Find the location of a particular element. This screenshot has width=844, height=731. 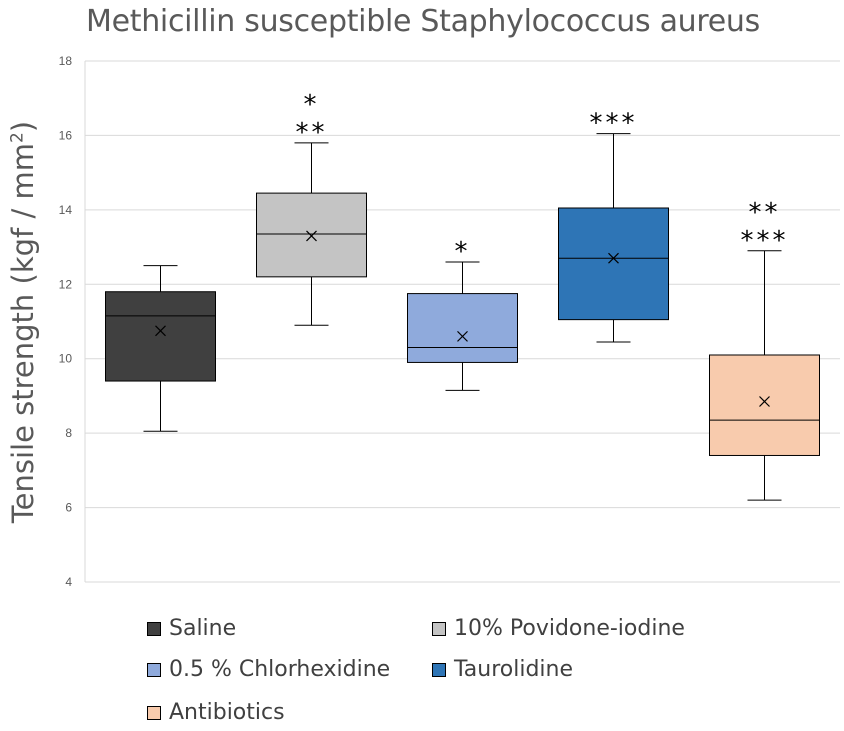

legend-item: 0.5 % Chlorhexidine is located at coordinates (268, 669).